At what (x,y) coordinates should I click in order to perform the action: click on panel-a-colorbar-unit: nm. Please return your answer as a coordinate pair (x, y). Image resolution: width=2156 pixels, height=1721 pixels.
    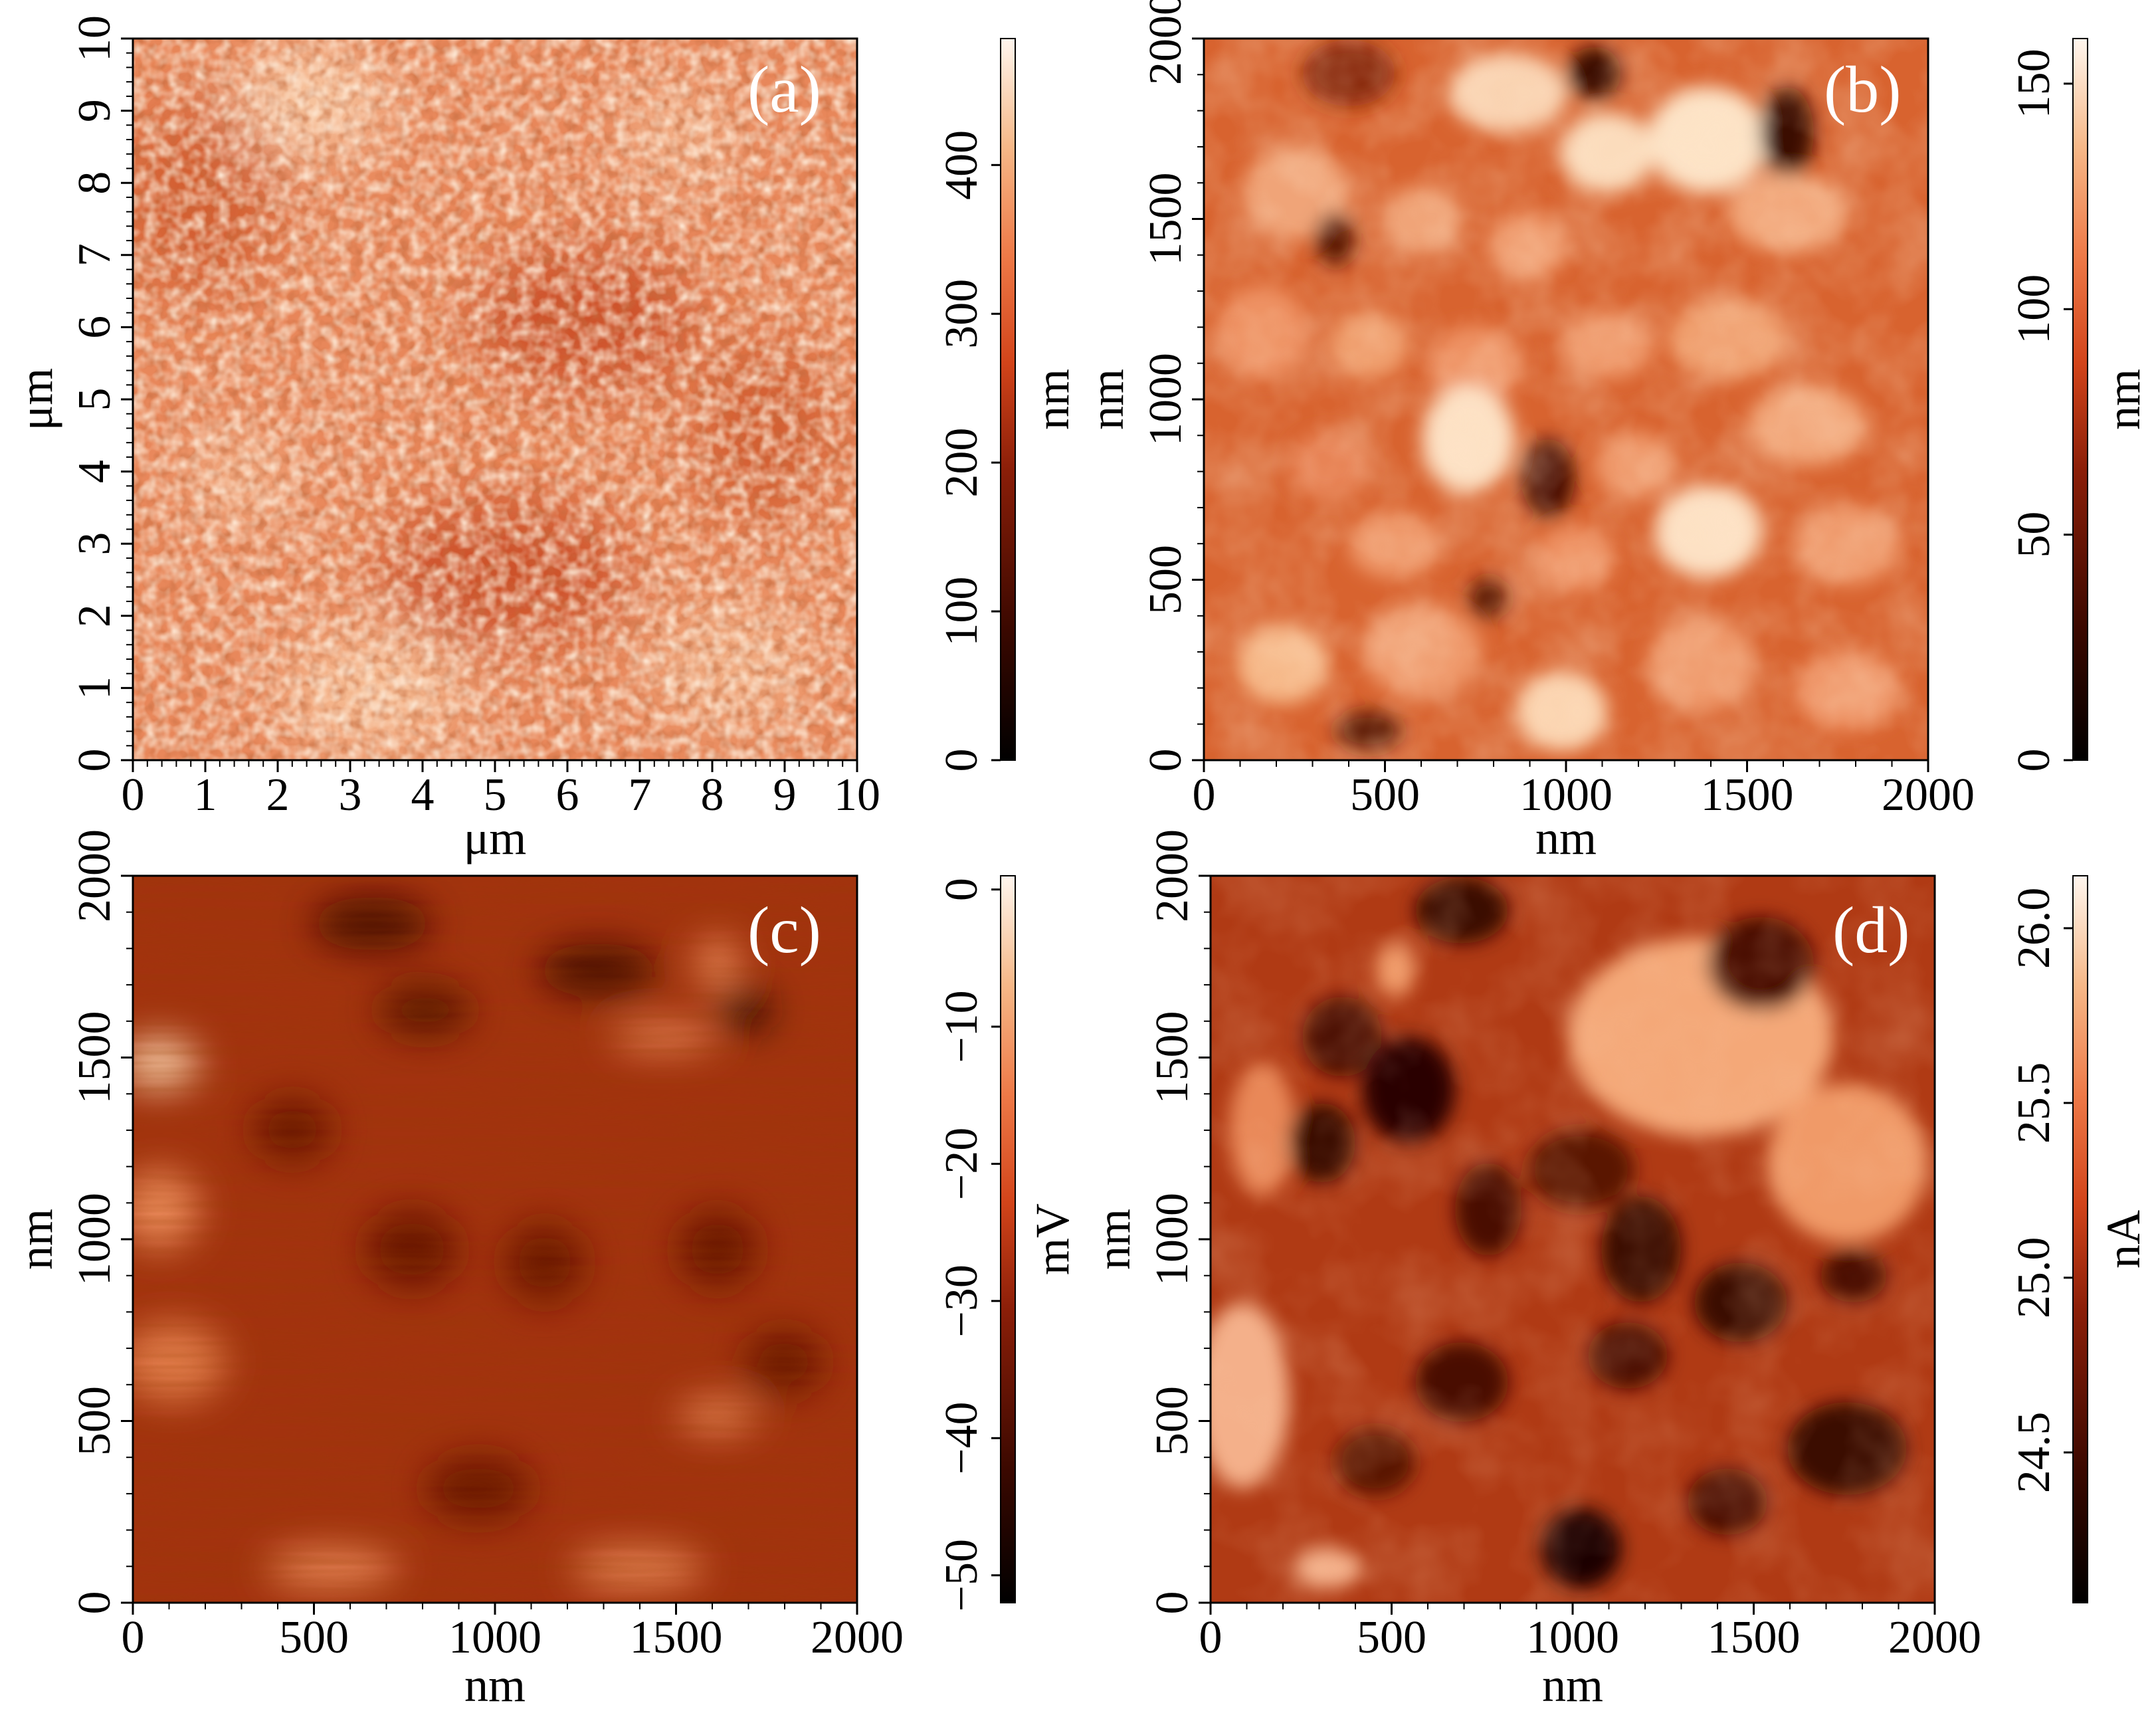
    Looking at the image, I should click on (1052, 399).